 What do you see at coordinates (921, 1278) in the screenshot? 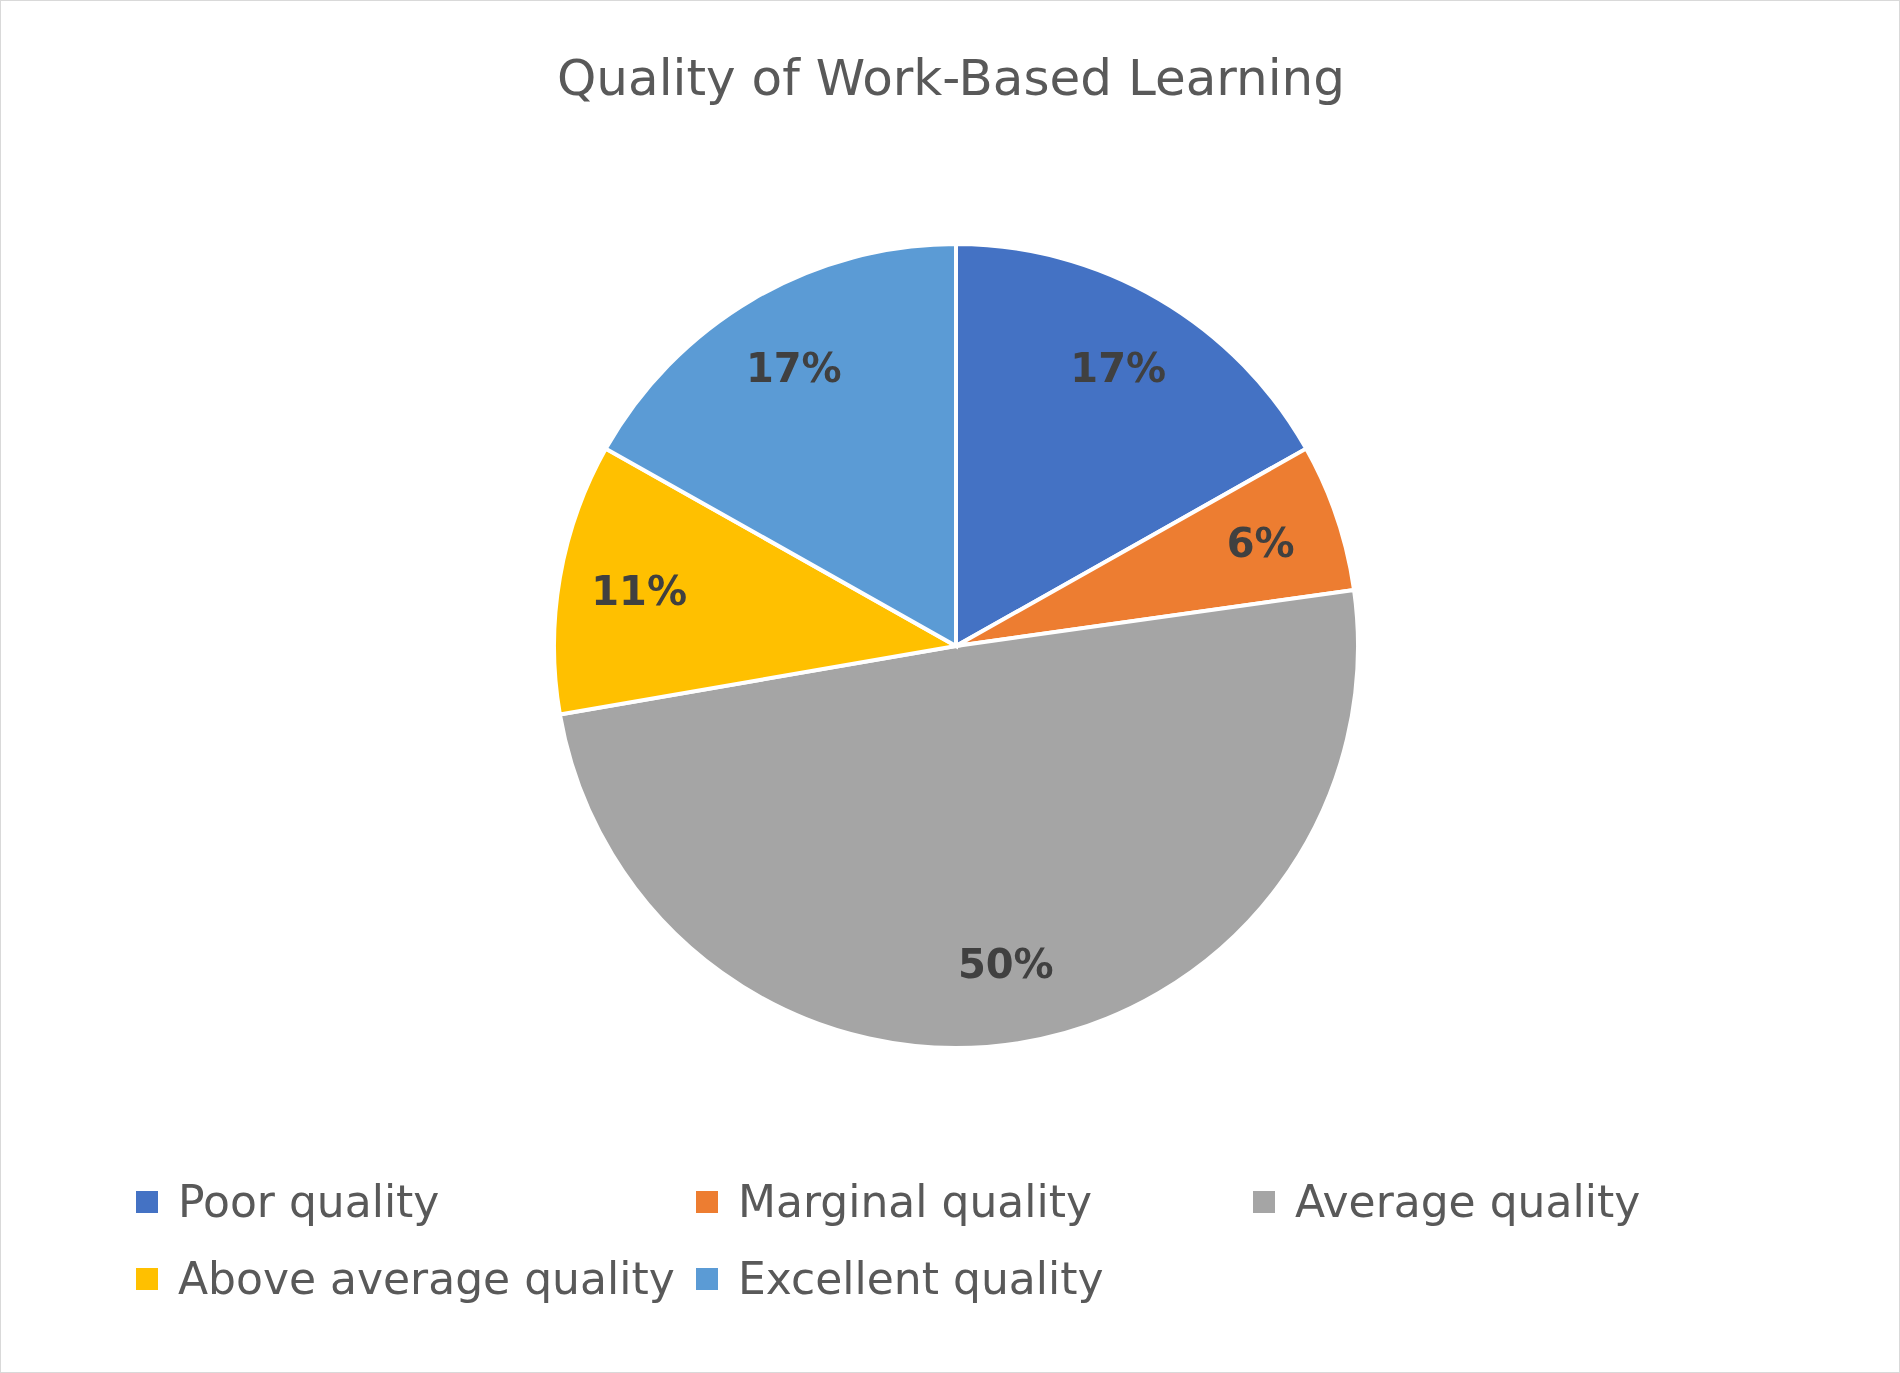
I see `legend-label: Excellent quality` at bounding box center [921, 1278].